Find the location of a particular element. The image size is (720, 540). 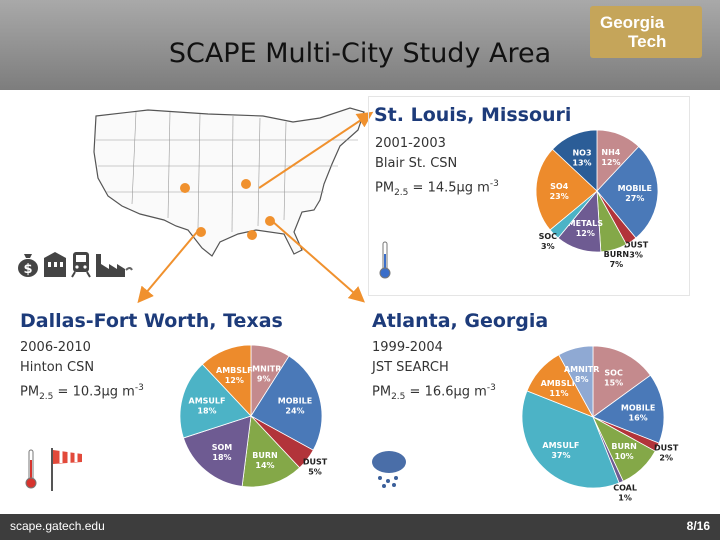

pie-label-dust: DUST 2% is located at coordinates (666, 453).